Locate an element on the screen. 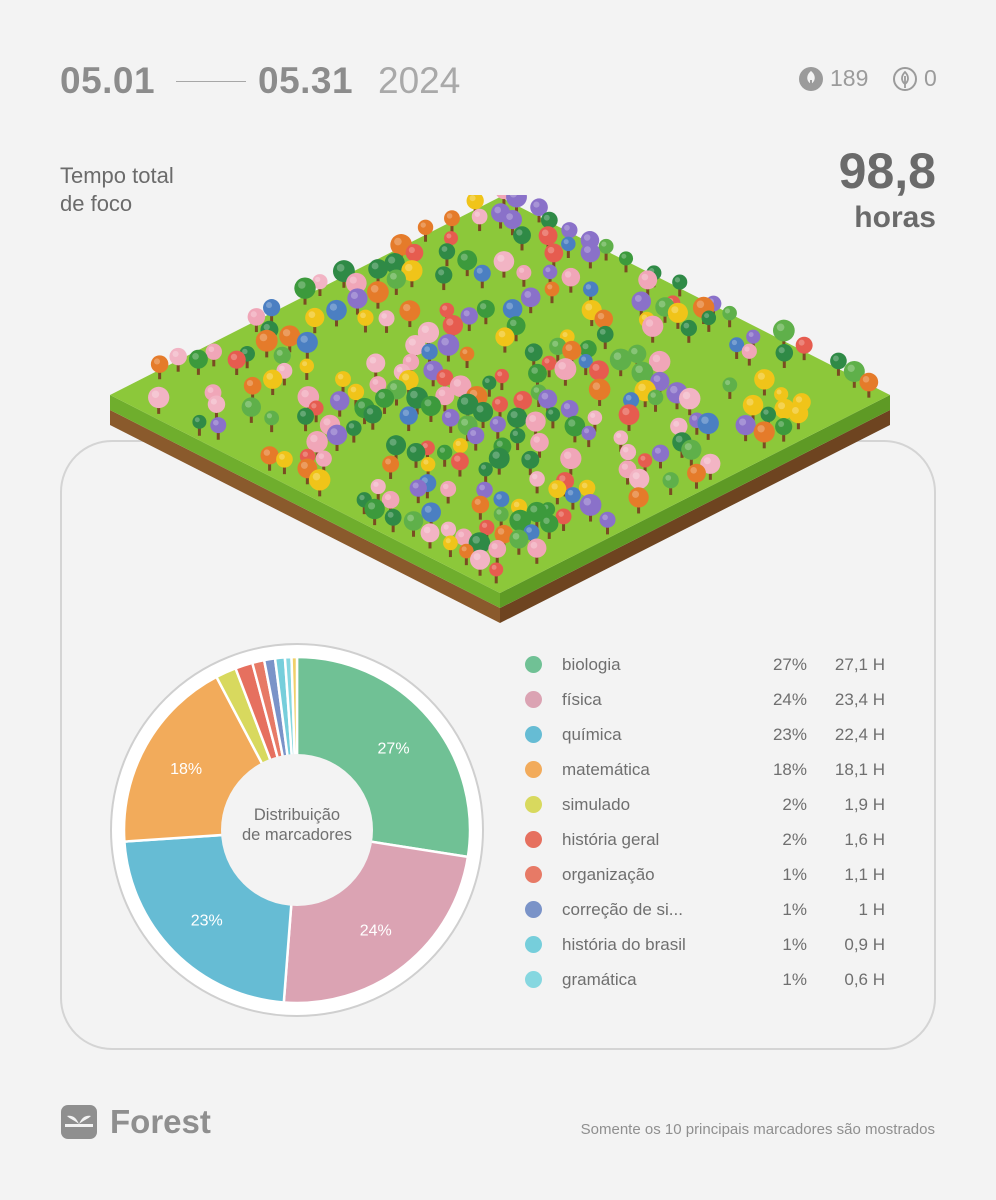 The width and height of the screenshot is (996, 1200). total-focus-label: Tempo total de foco is located at coordinates (117, 190).